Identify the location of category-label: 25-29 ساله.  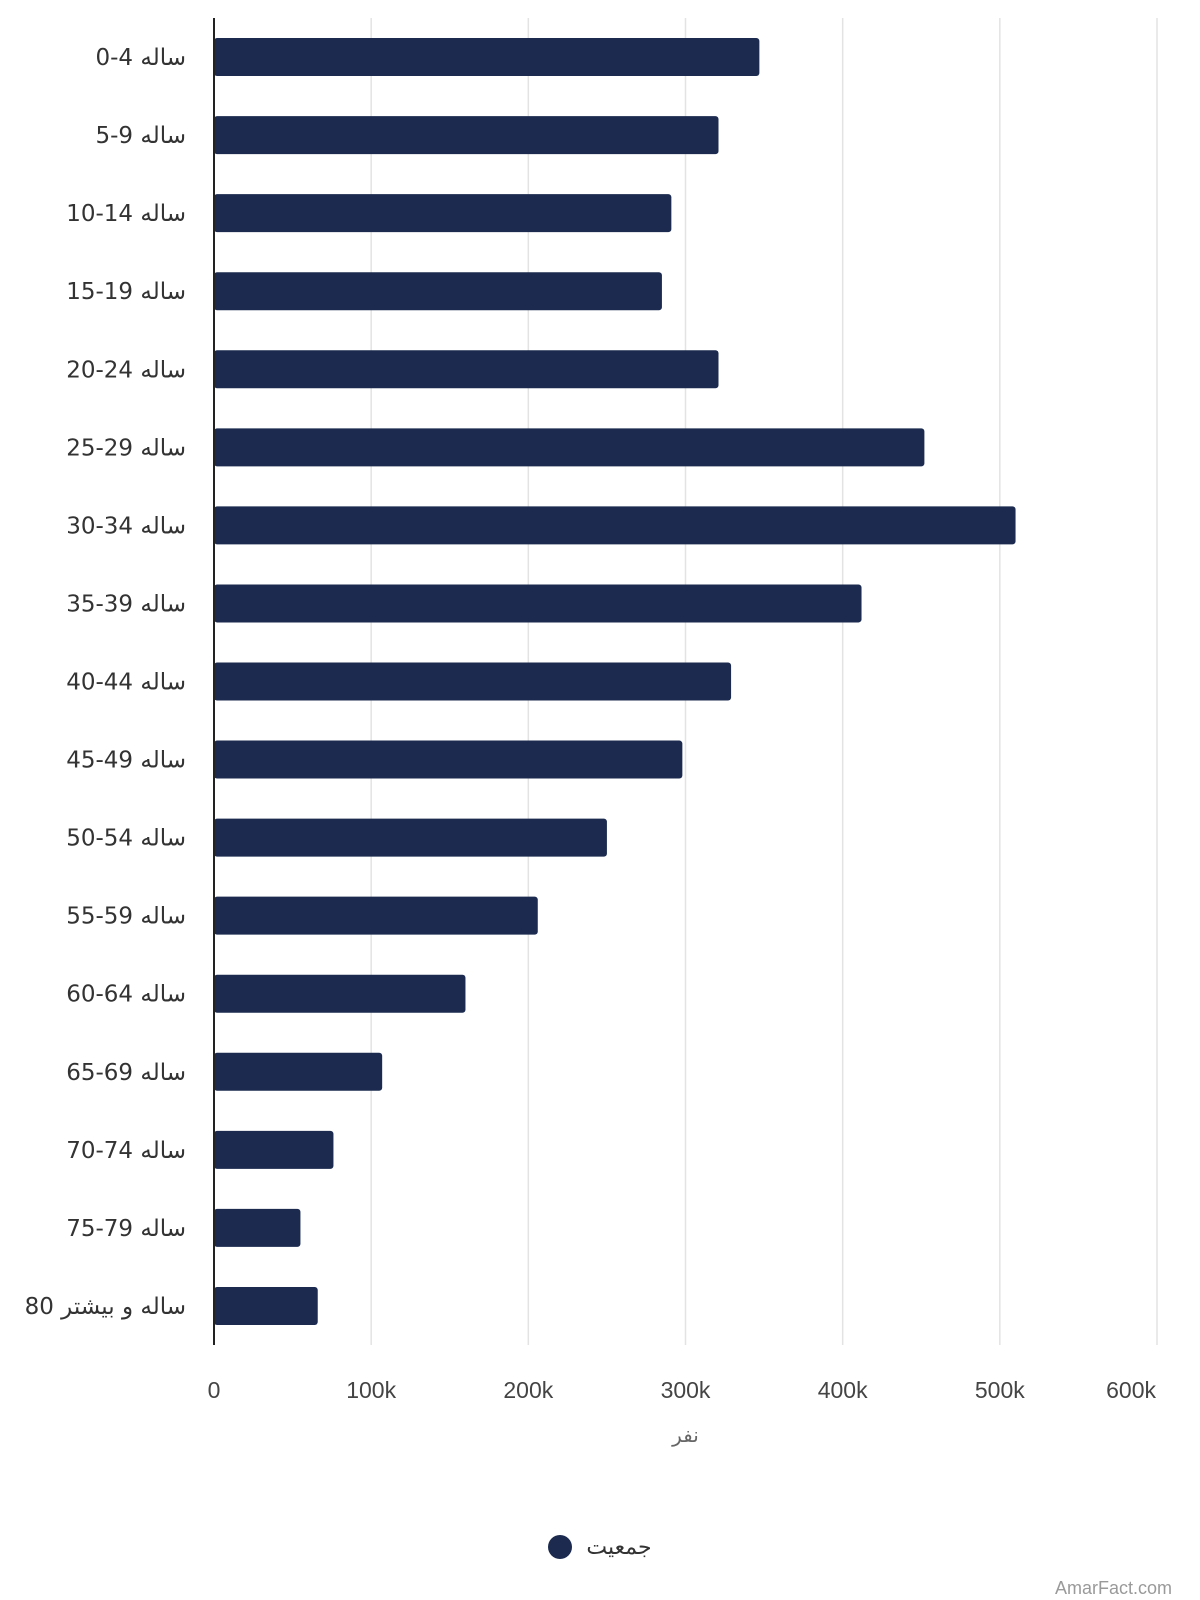
(126, 448).